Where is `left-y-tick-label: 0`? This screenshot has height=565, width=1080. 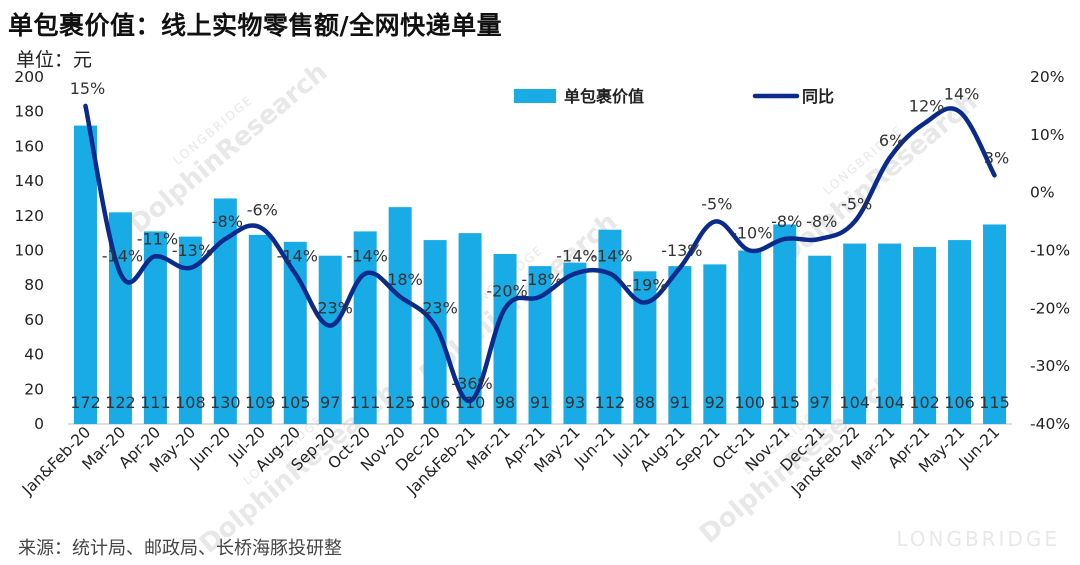 left-y-tick-label: 0 is located at coordinates (39, 424).